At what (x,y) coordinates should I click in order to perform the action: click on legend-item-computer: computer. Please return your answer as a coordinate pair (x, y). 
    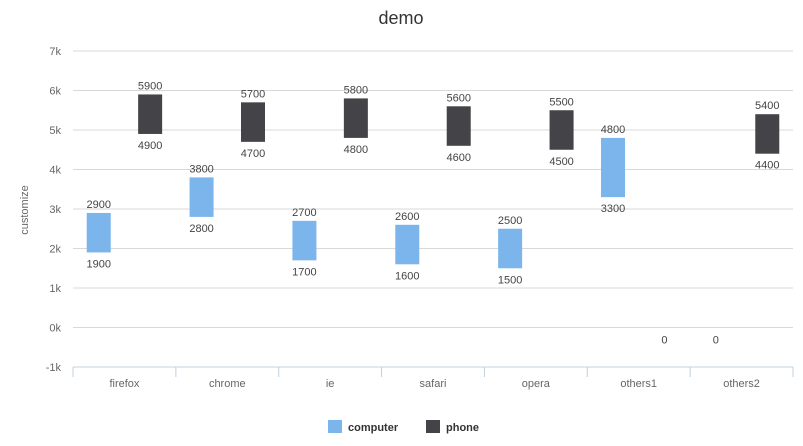
    Looking at the image, I should click on (363, 427).